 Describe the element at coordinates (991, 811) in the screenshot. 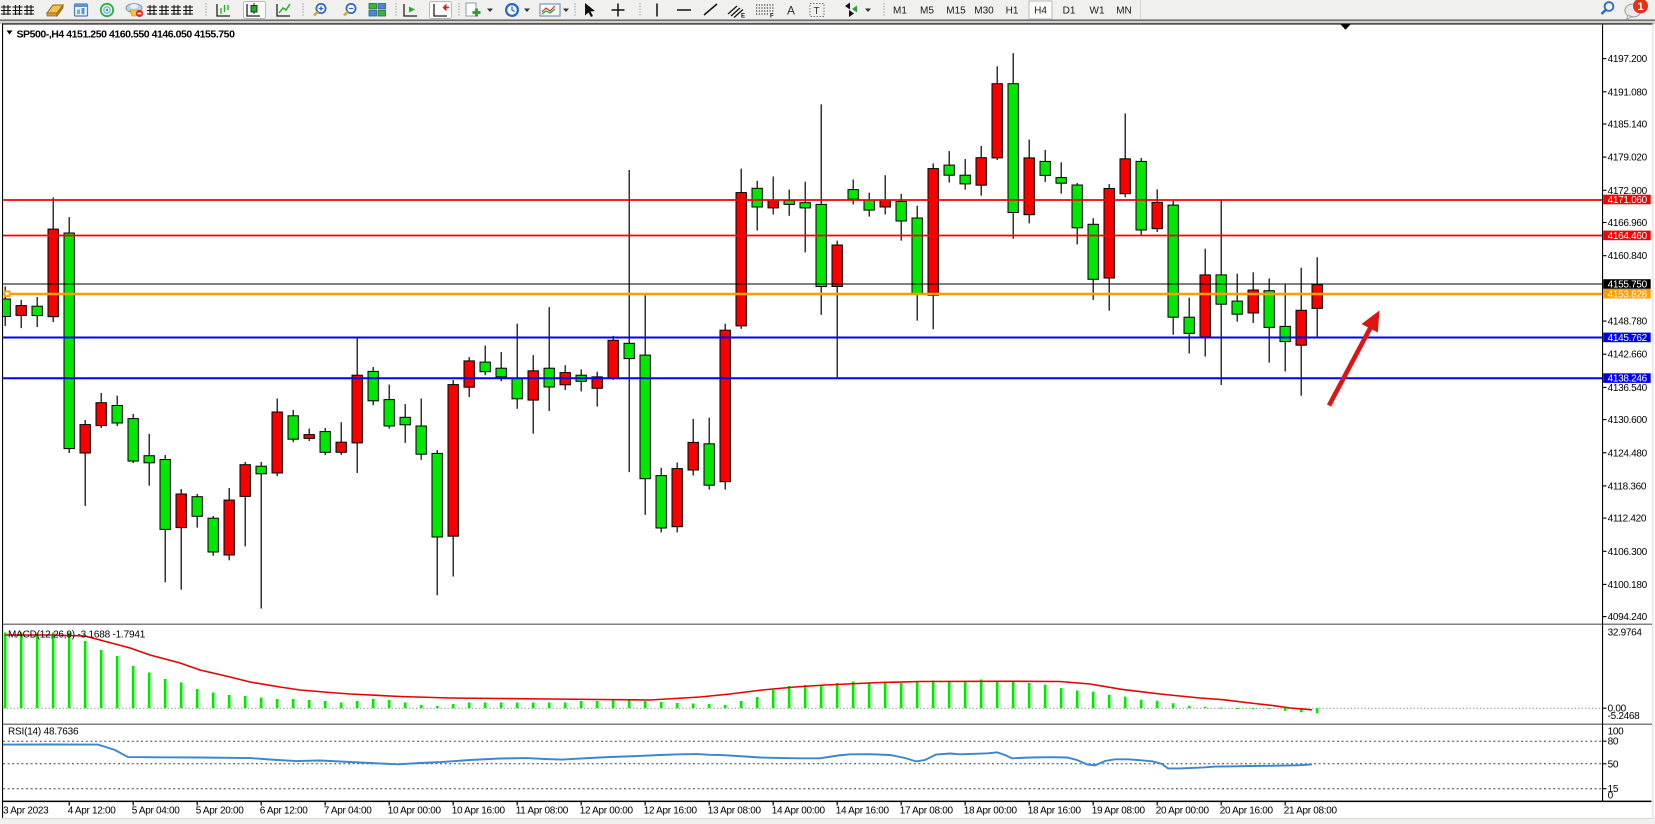

I see `svg-text: 18 Apr 00:00` at that location.